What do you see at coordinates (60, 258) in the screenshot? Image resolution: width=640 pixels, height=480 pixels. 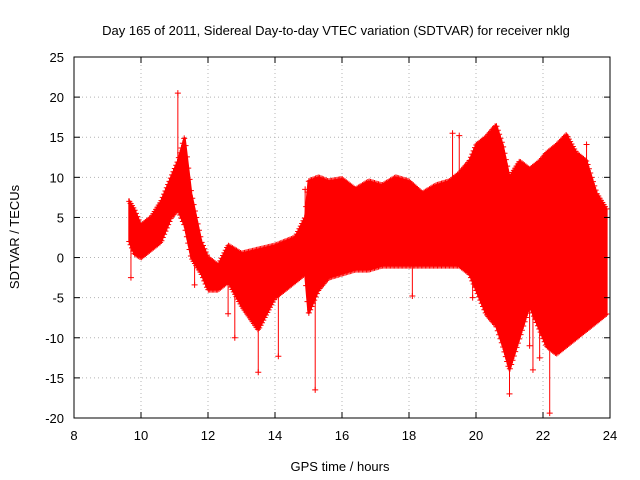 I see `y-tick-label: 0` at bounding box center [60, 258].